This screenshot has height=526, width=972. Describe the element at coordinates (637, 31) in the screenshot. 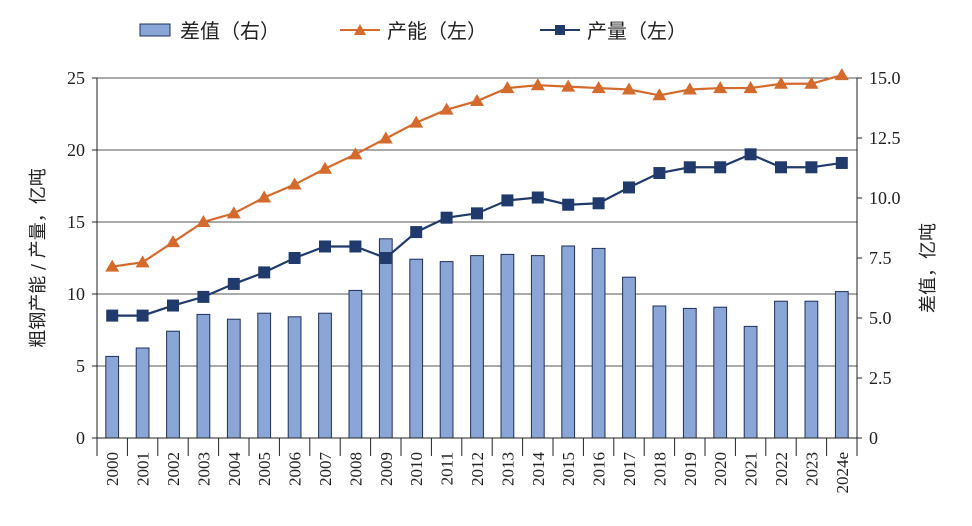

I see `legend-label-output: 产量（左）` at that location.